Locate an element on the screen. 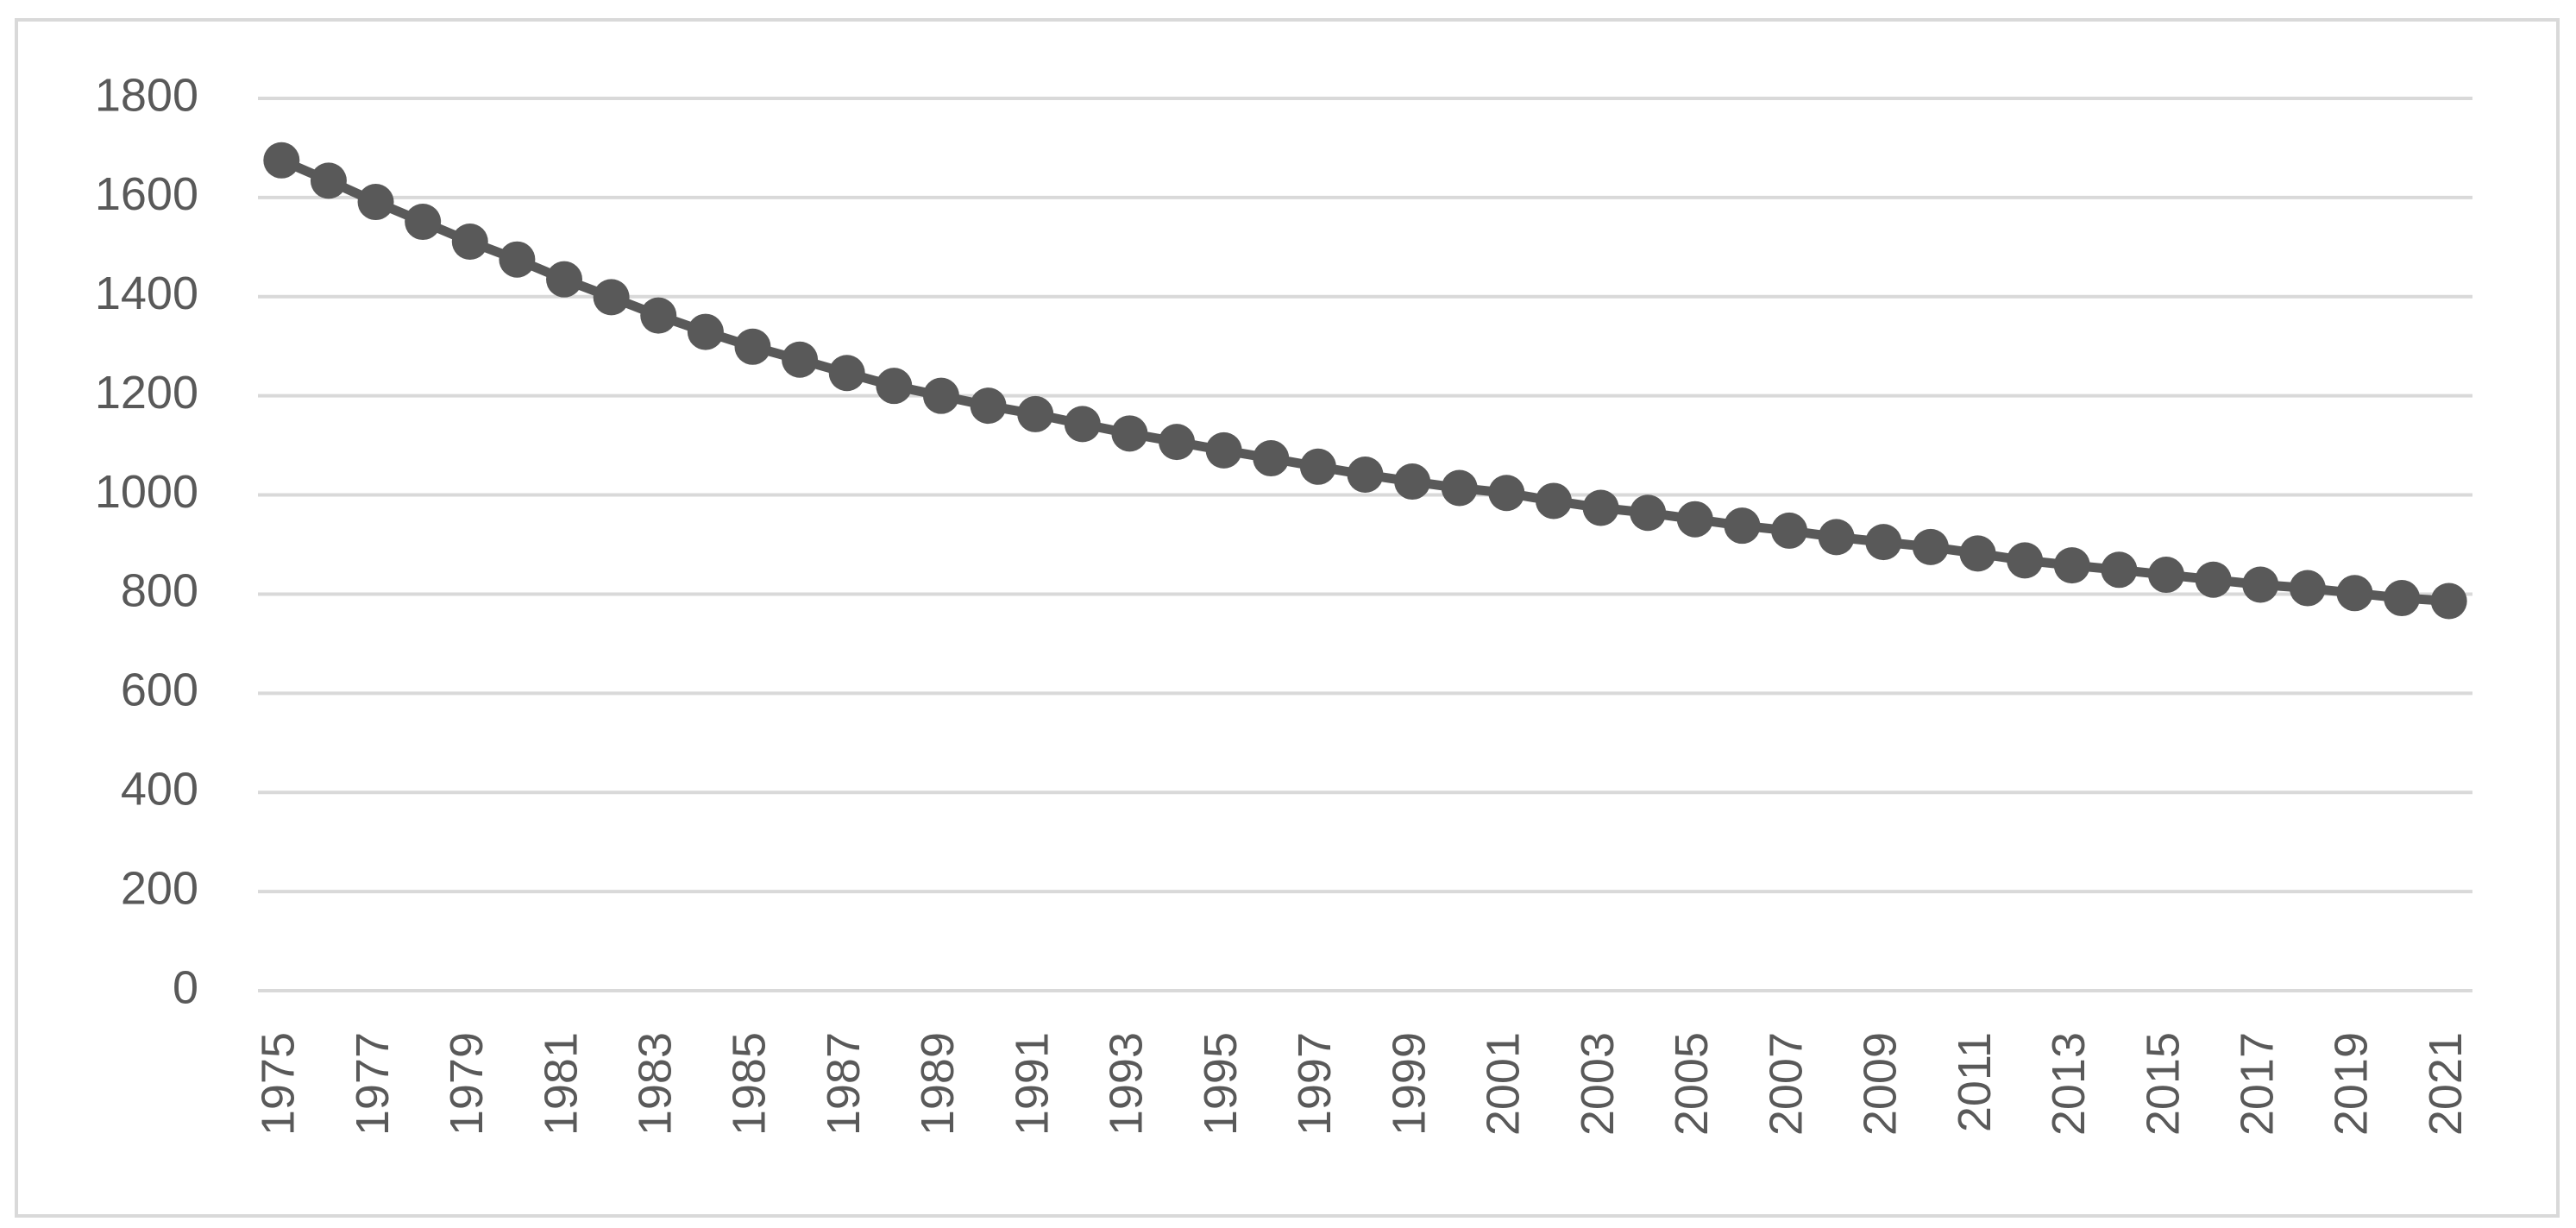 The height and width of the screenshot is (1228, 2576). x-tick-label: 1975 is located at coordinates (279, 1084).